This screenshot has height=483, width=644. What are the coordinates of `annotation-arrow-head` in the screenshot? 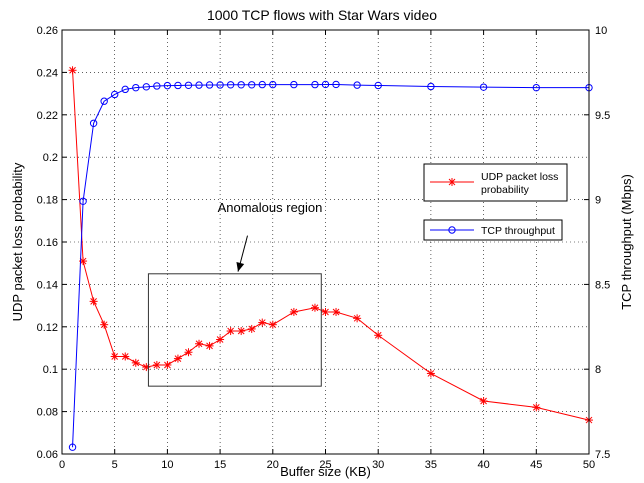 It's located at (240, 266).